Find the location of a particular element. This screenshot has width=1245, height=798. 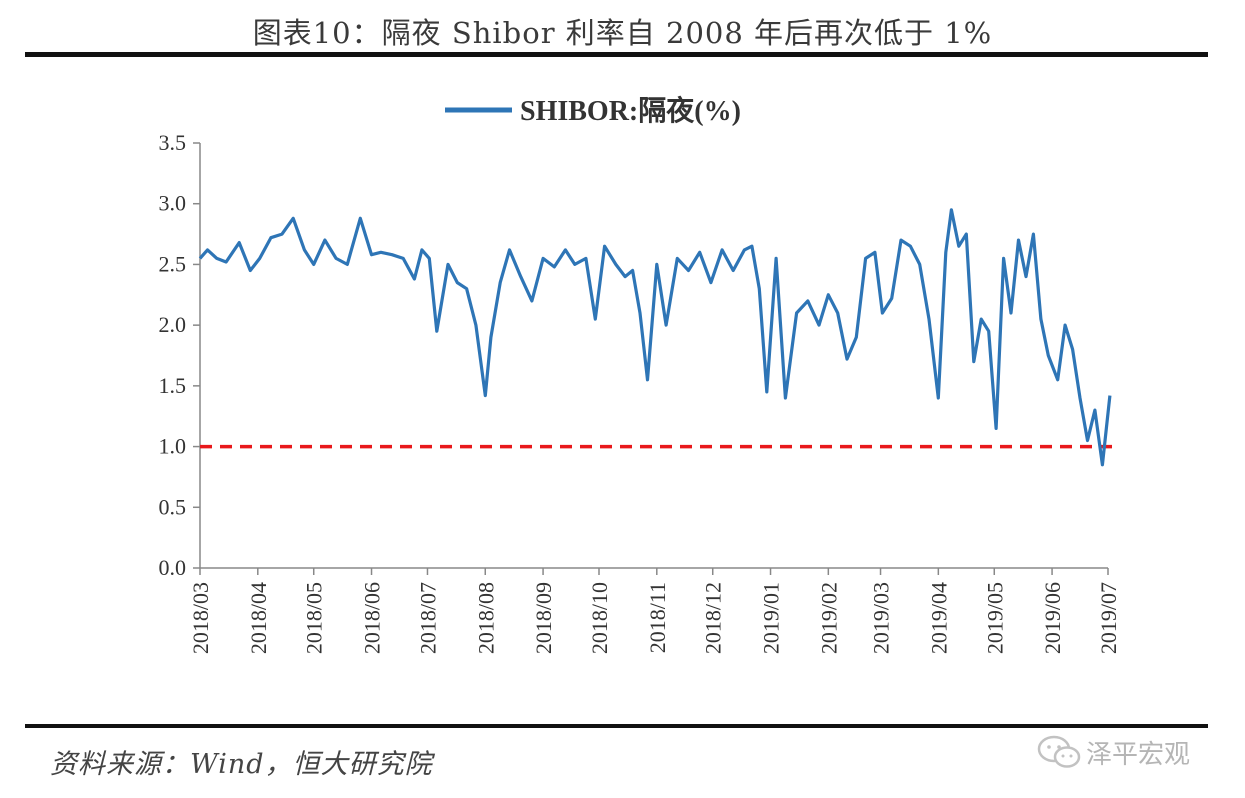

x-tick-label: 2018/10 is located at coordinates (599, 618).